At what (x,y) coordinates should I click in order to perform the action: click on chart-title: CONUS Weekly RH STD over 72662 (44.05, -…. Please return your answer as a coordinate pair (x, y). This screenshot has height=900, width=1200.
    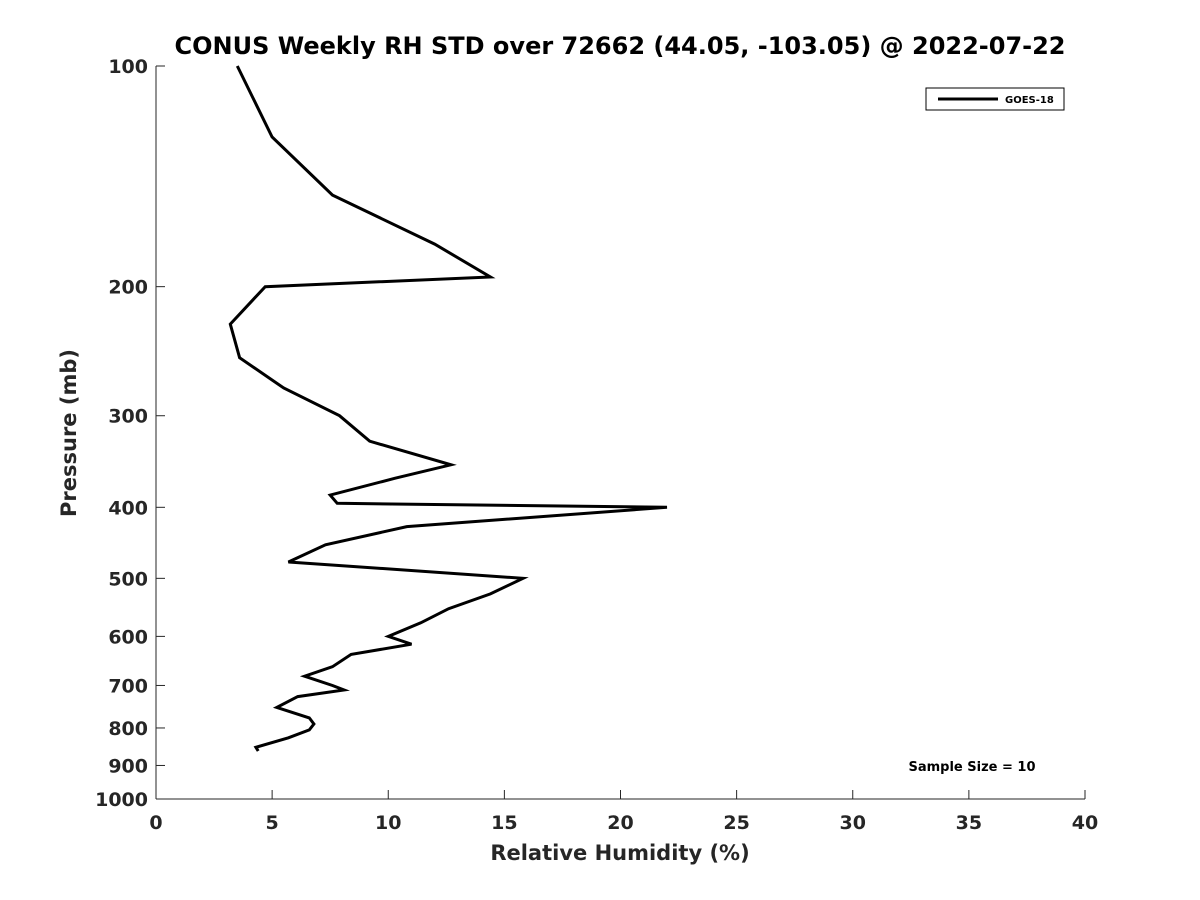
    Looking at the image, I should click on (619, 46).